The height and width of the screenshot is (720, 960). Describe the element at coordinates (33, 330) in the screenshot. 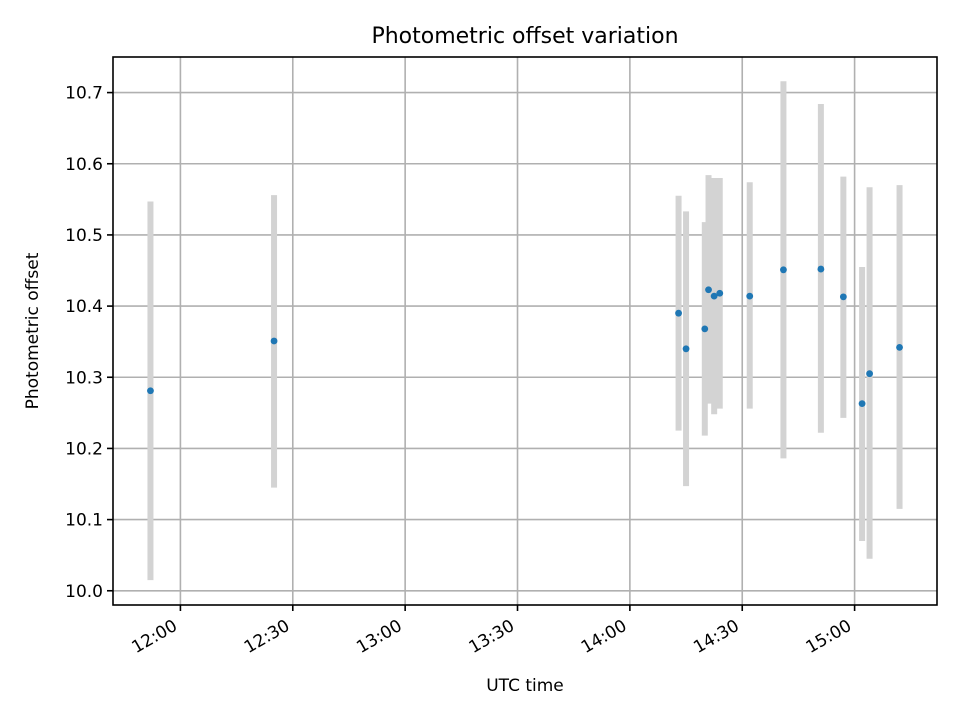

I see `y-axis-label: Photometric offset` at that location.